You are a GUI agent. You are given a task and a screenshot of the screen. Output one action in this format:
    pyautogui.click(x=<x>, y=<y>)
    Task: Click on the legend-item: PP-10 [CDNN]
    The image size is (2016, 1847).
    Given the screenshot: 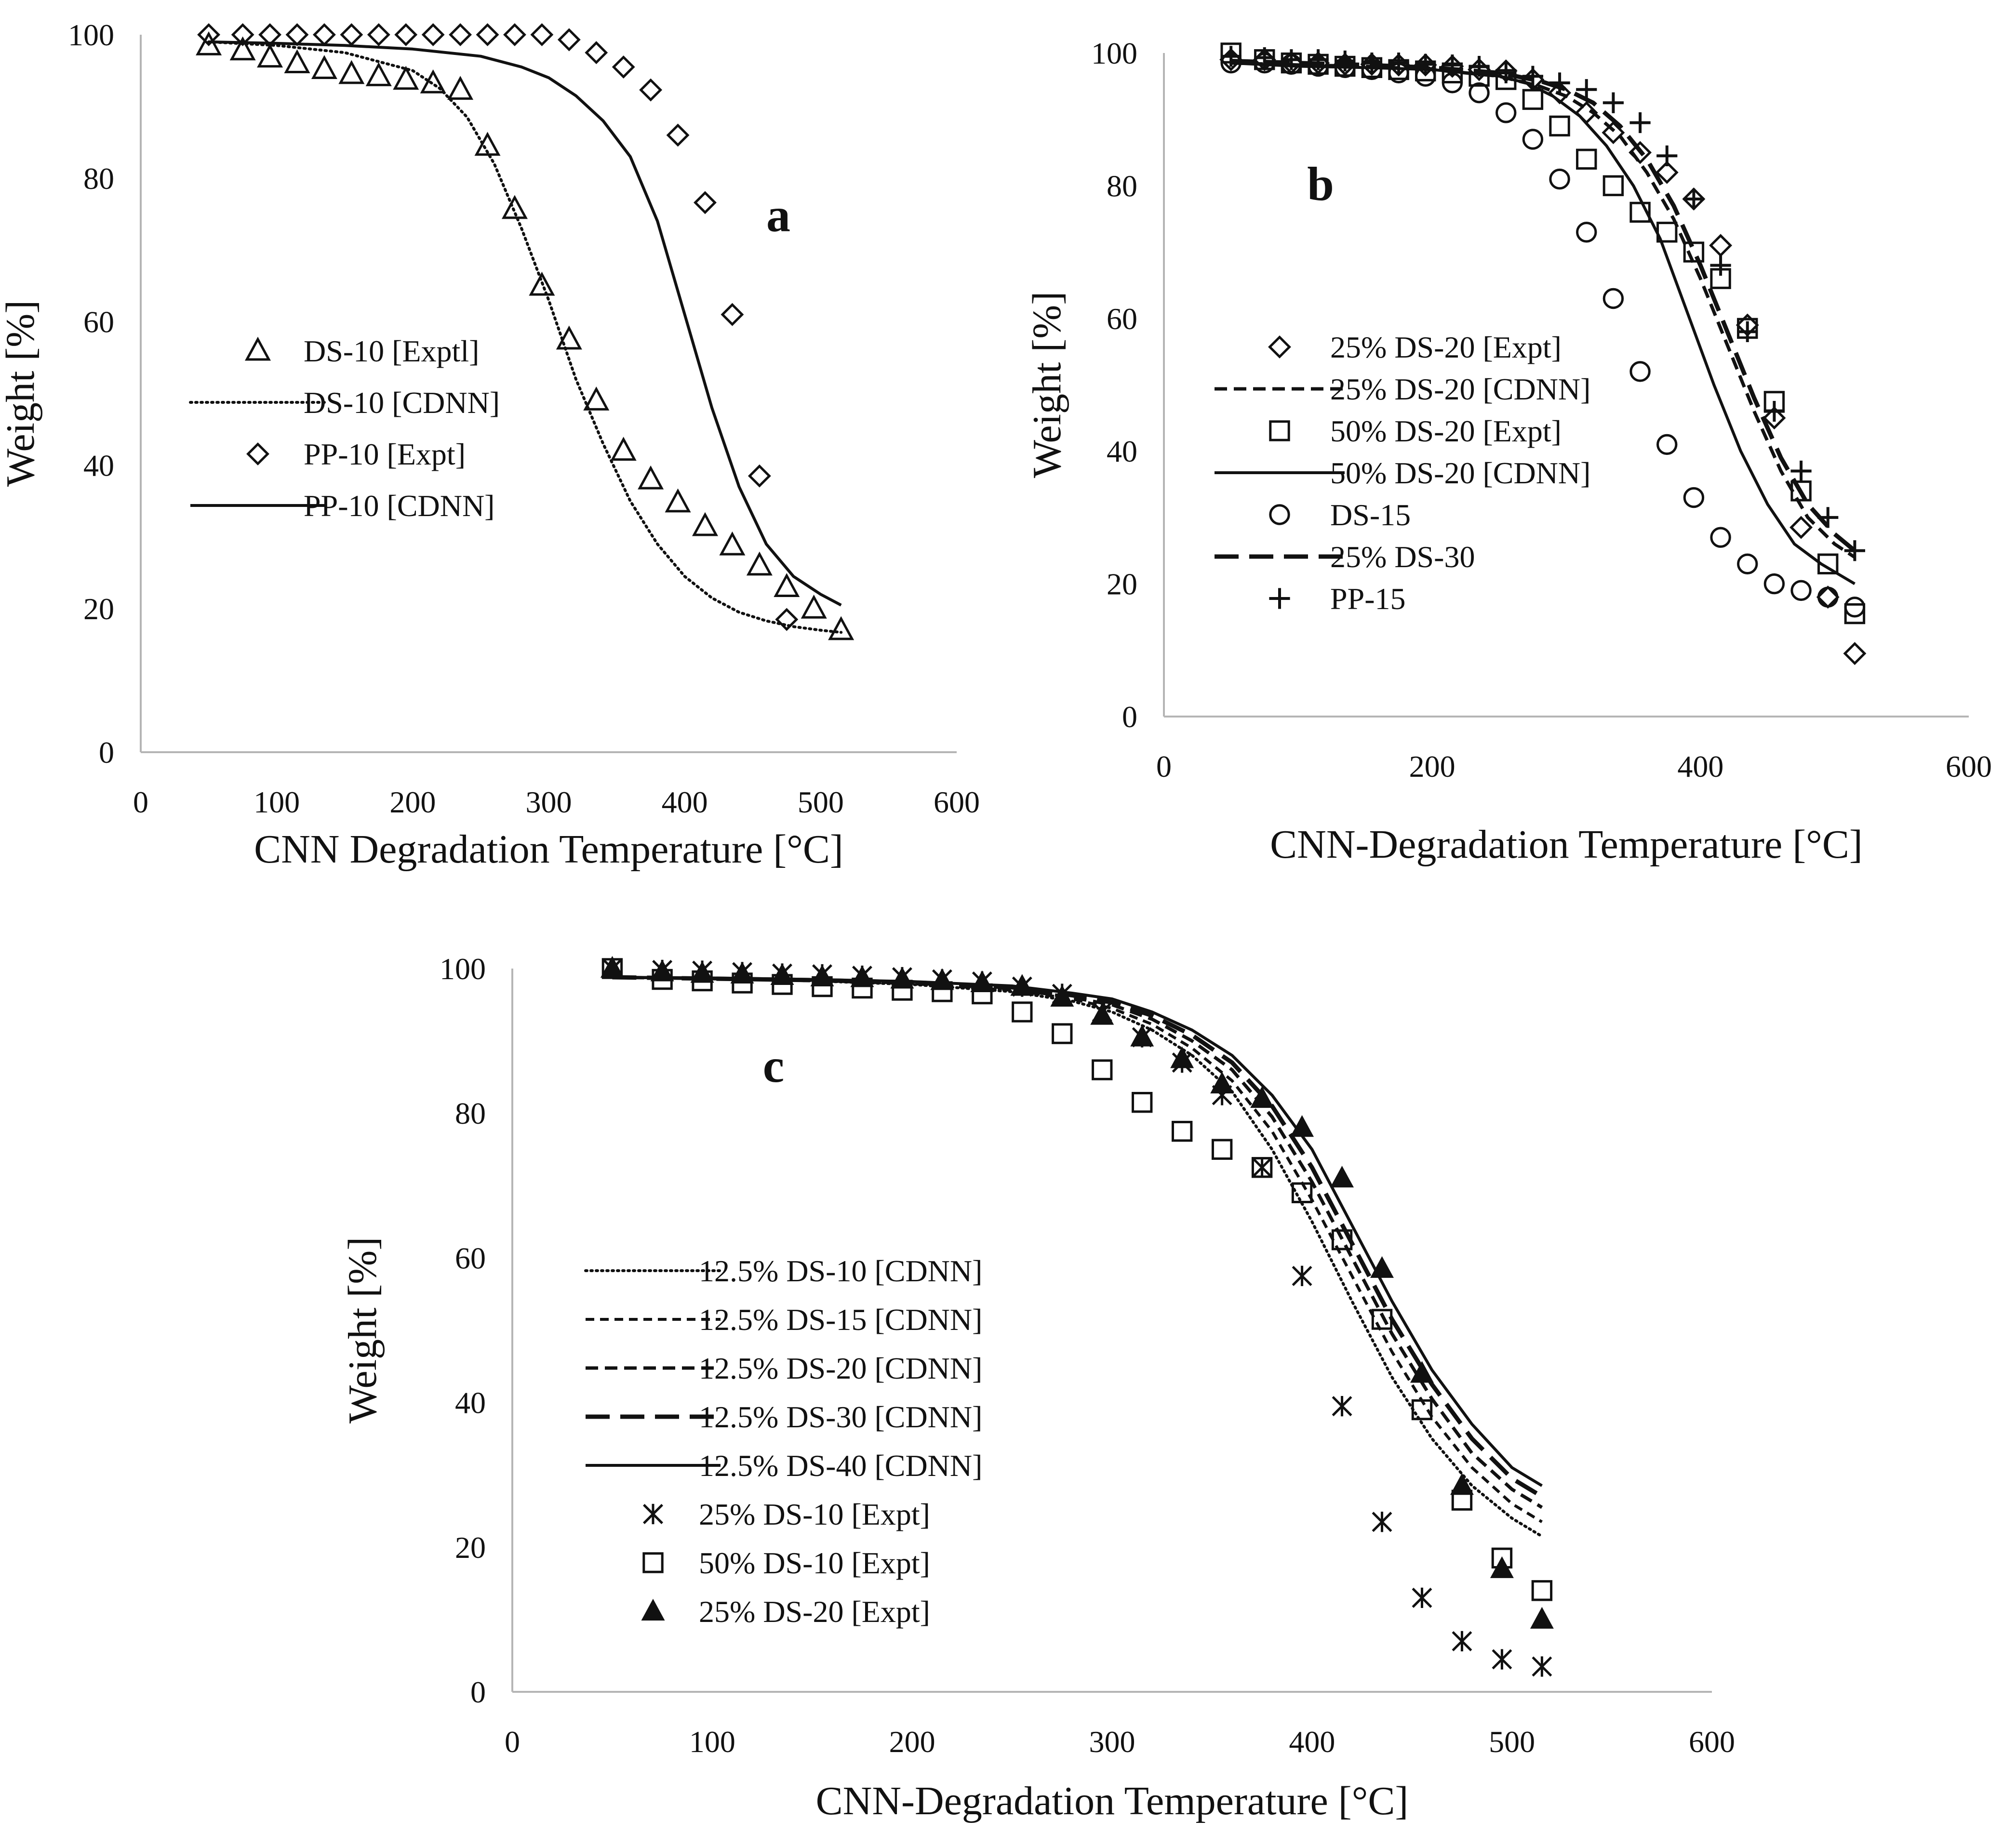 What is the action you would take?
    pyautogui.click(x=342, y=506)
    